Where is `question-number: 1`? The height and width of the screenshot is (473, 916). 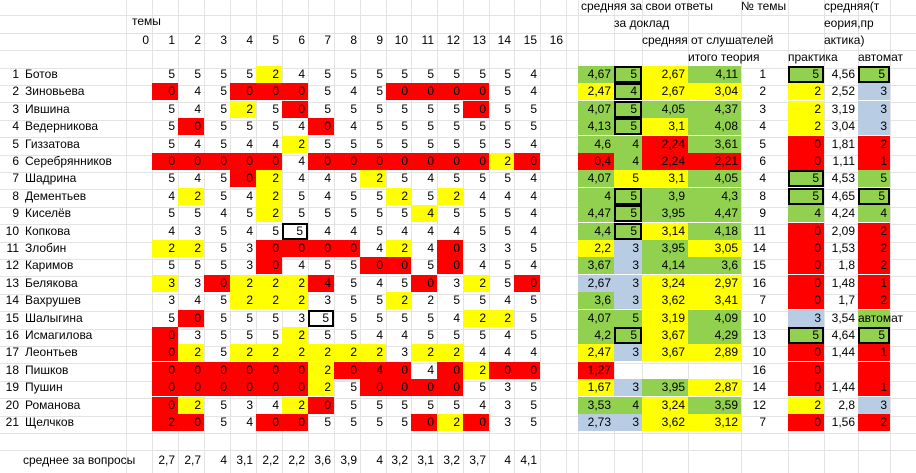
question-number: 1 is located at coordinates (171, 40).